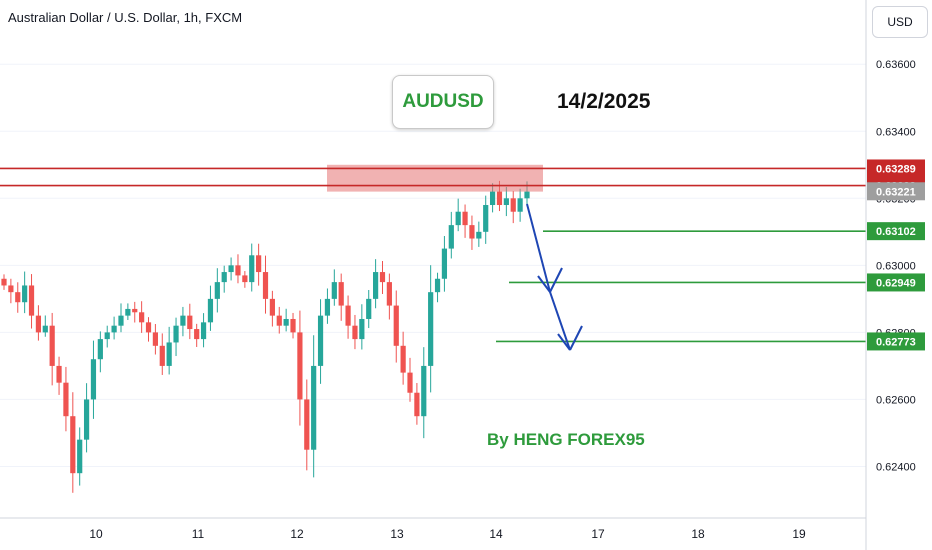 This screenshot has height=550, width=932. What do you see at coordinates (496, 534) in the screenshot?
I see `time-tick-label: 14` at bounding box center [496, 534].